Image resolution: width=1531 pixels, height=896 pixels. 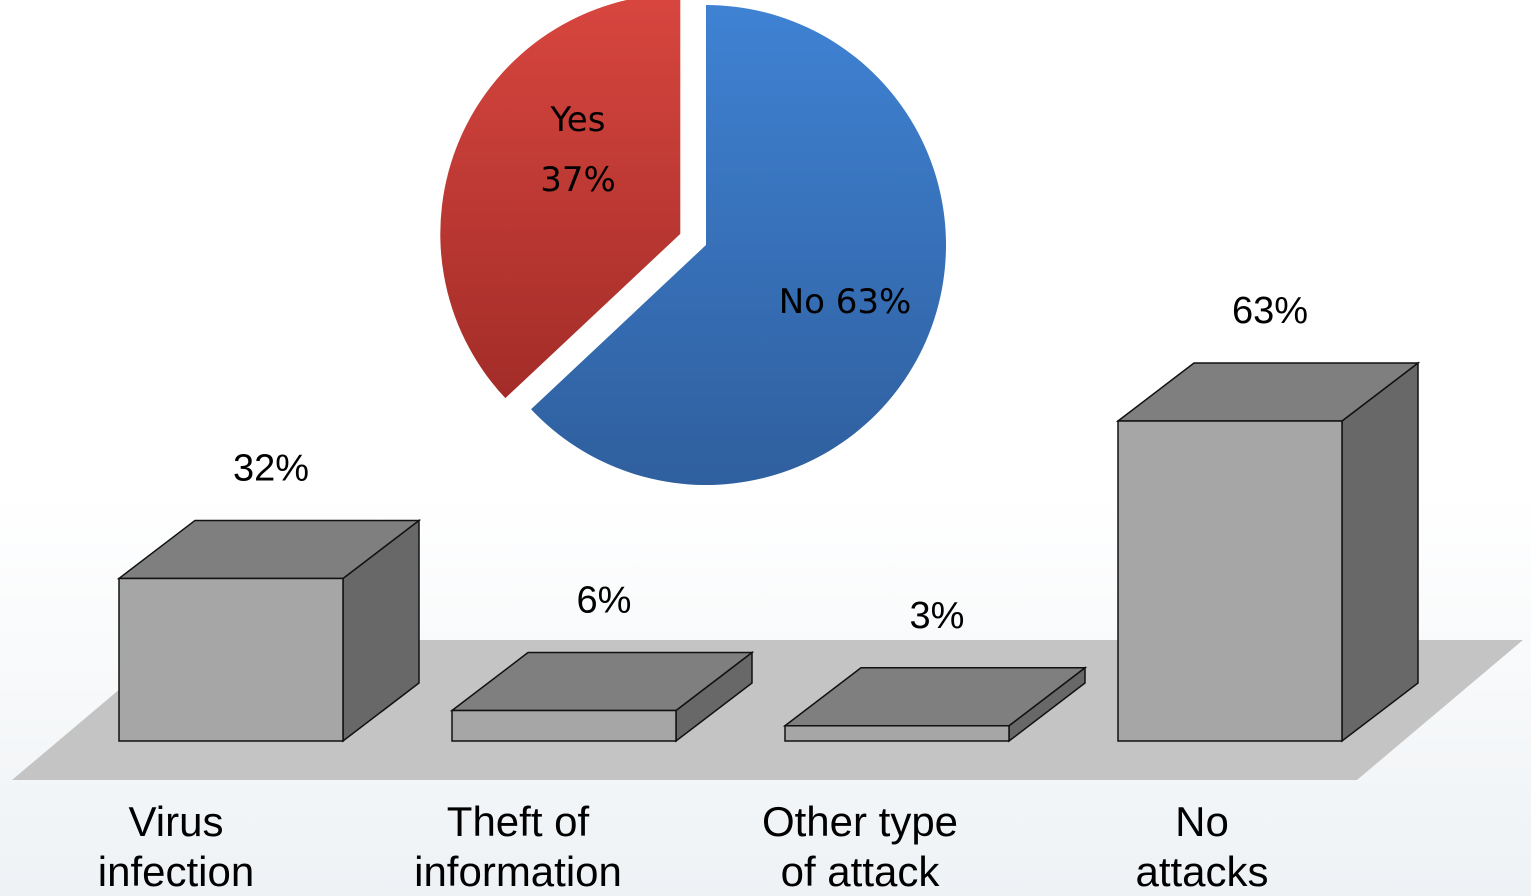 I want to click on category-label-virus-infection: Virus infection, so click(x=176, y=846).